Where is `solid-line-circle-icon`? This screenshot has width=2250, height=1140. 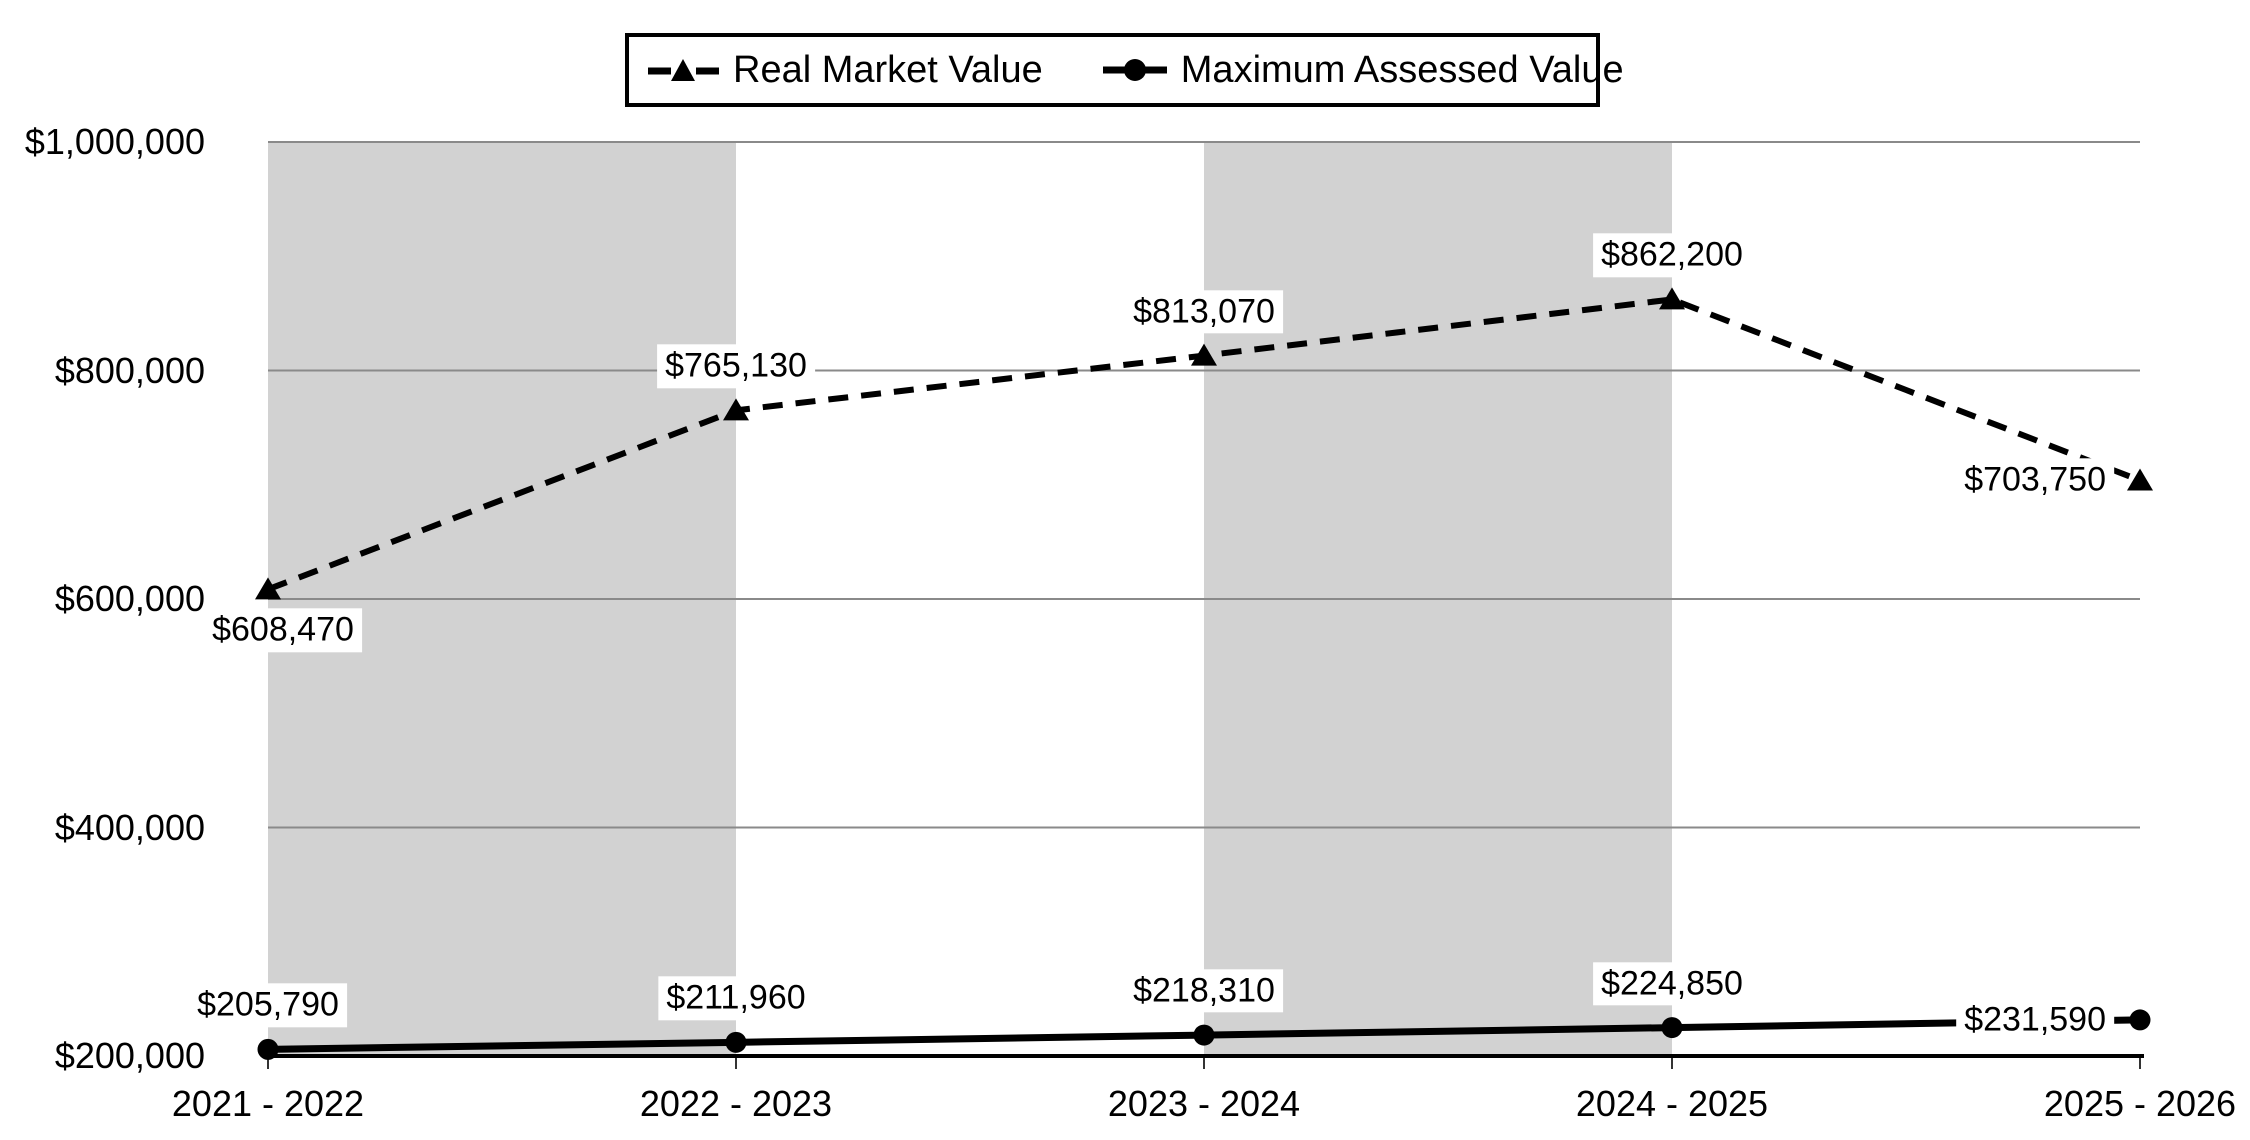
solid-line-circle-icon is located at coordinates (1134, 70).